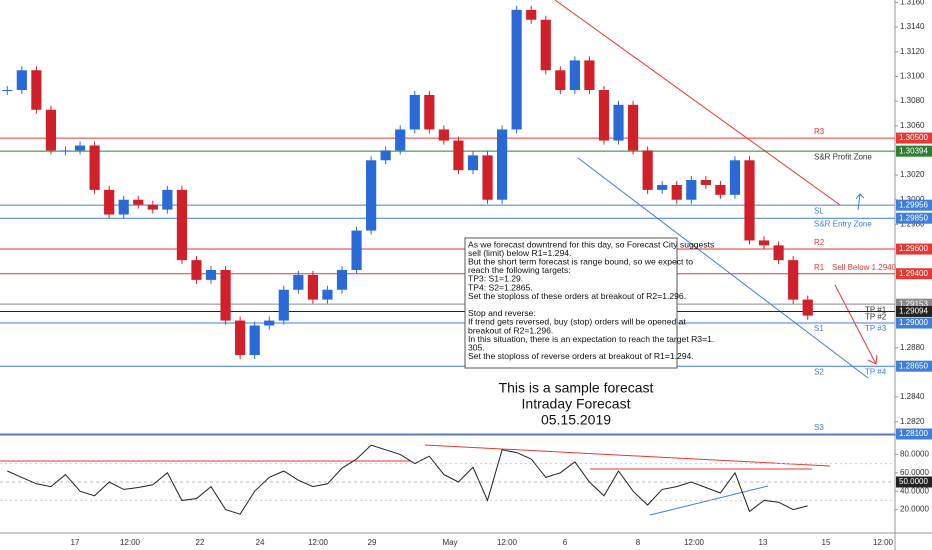 This screenshot has height=550, width=932. Describe the element at coordinates (819, 371) in the screenshot. I see `level-tag: S2` at that location.